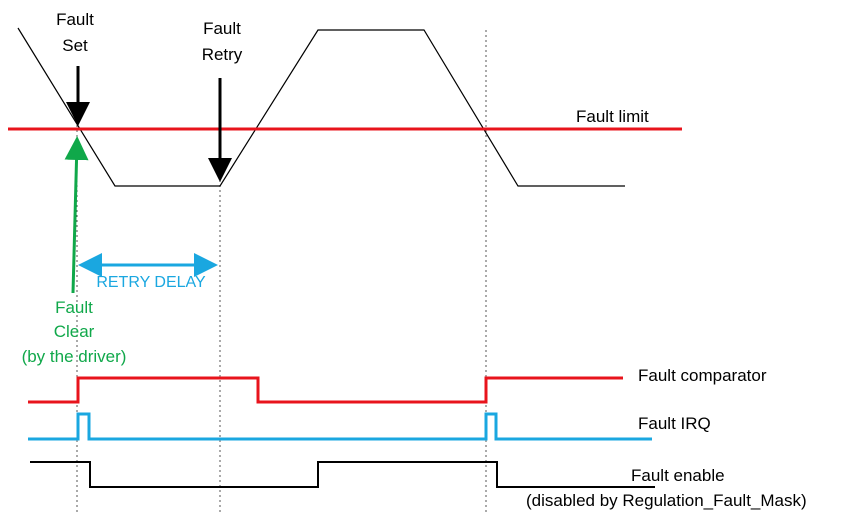 This screenshot has width=857, height=524. What do you see at coordinates (674, 423) in the screenshot?
I see `fault-irq-label: Fault IRQ` at bounding box center [674, 423].